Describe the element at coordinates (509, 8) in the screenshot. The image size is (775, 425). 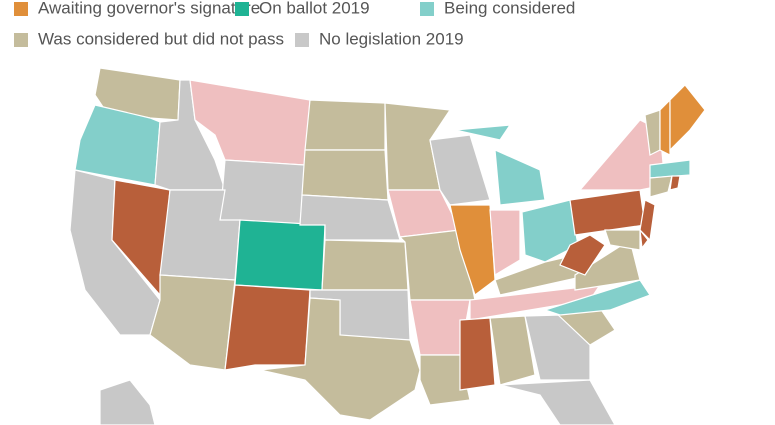
I see `legend-label: Being considered` at that location.